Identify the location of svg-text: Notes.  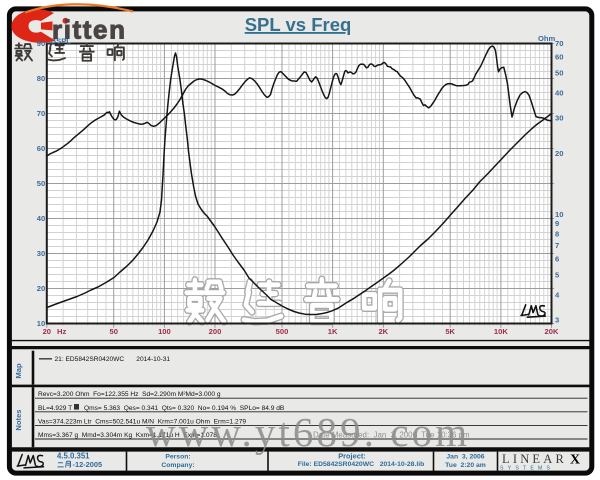
(18, 419).